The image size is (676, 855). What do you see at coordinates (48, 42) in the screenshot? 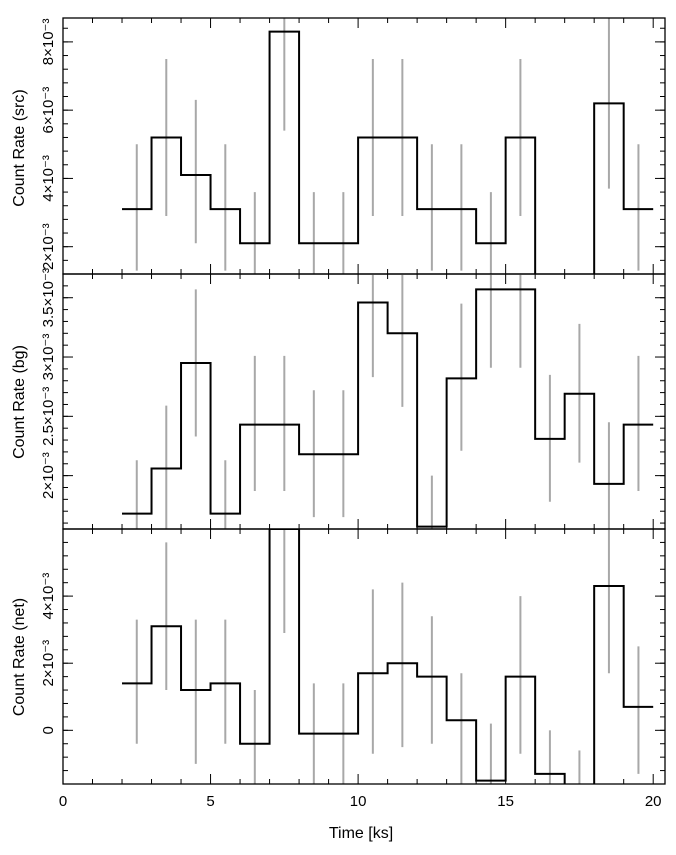
I see `y-tick-label-src: 8×10⁻³` at bounding box center [48, 42].